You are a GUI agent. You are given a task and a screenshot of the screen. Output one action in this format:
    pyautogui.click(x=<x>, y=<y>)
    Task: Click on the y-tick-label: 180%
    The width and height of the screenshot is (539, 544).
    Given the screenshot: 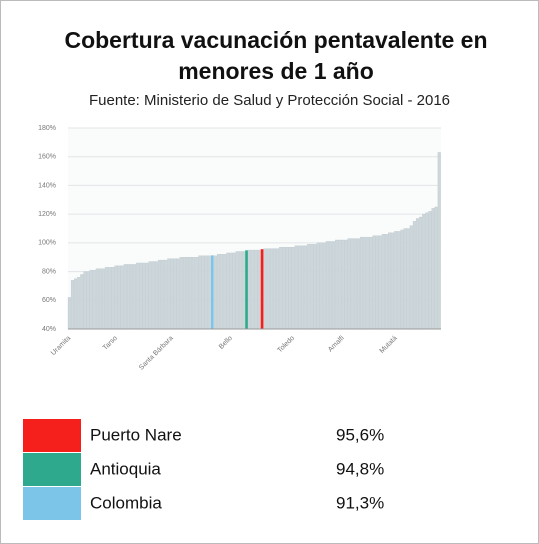 What is the action you would take?
    pyautogui.click(x=47, y=128)
    